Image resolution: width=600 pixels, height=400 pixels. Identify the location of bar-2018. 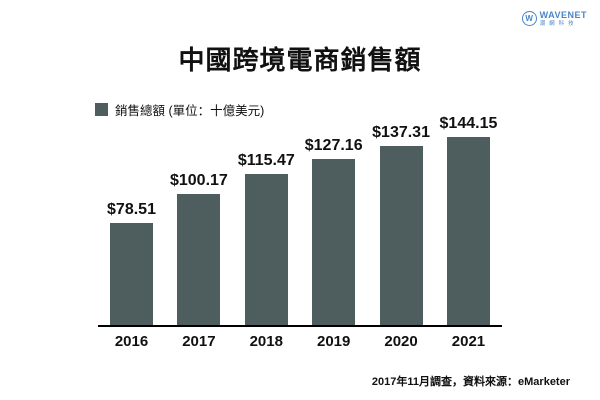
(266, 249).